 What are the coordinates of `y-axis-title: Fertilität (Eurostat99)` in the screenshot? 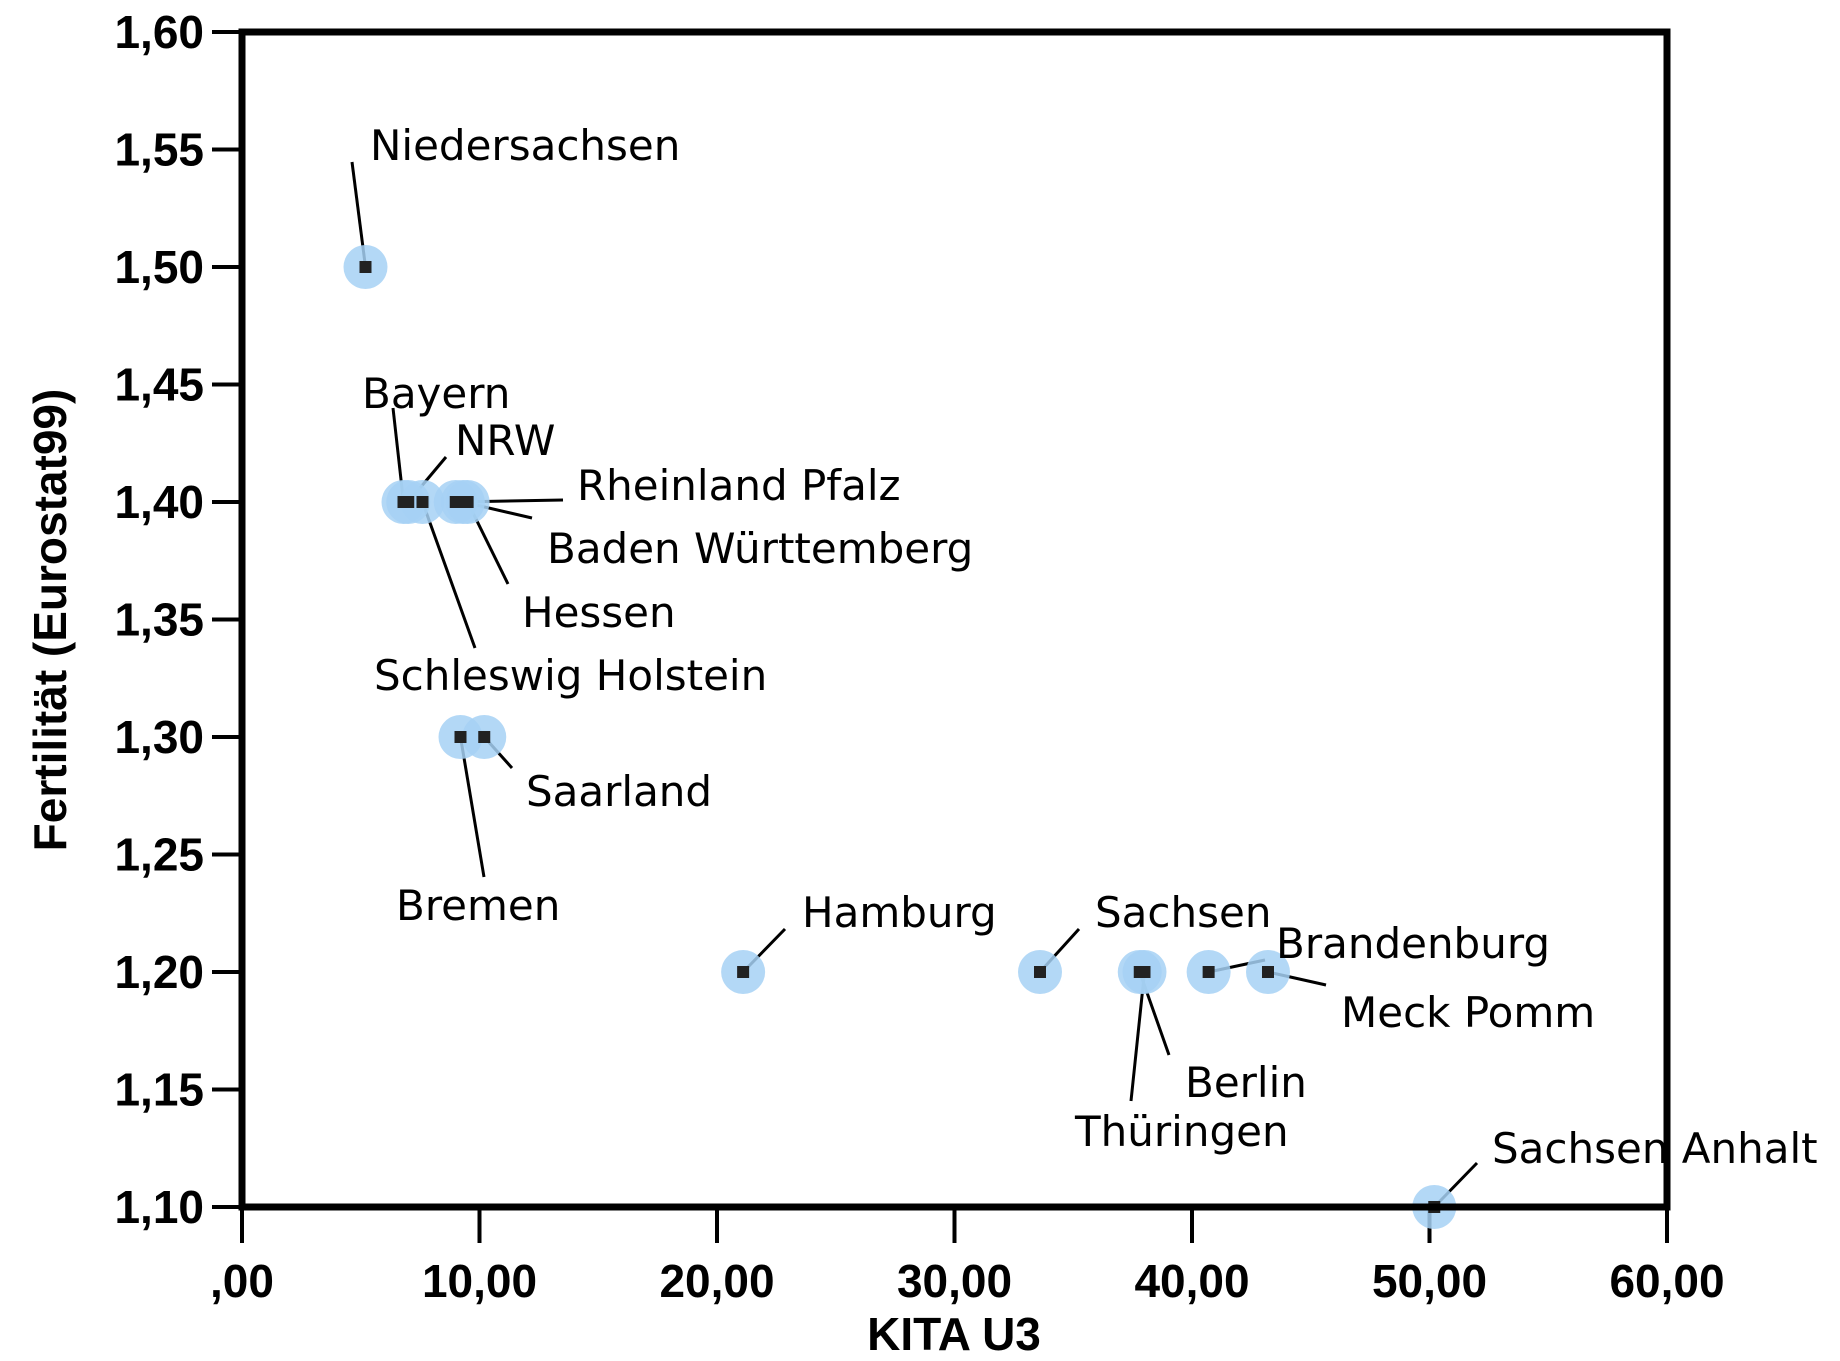 It's located at (50, 620).